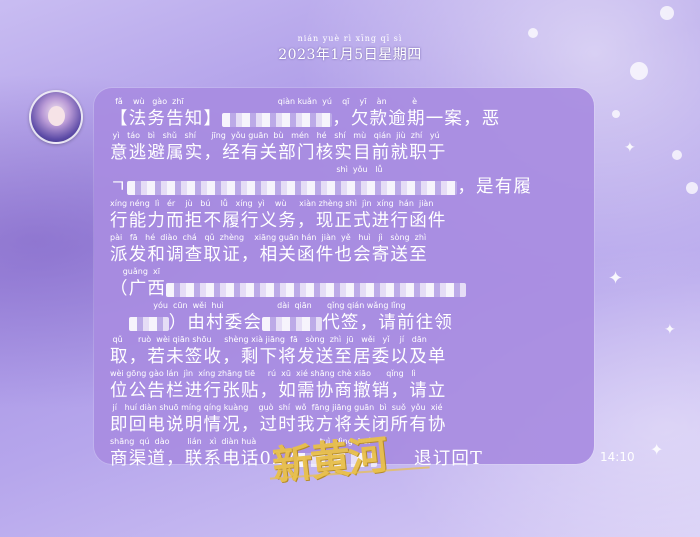 This screenshot has height=537, width=700. What do you see at coordinates (617, 457) in the screenshot?
I see `message-time: 14:10` at bounding box center [617, 457].